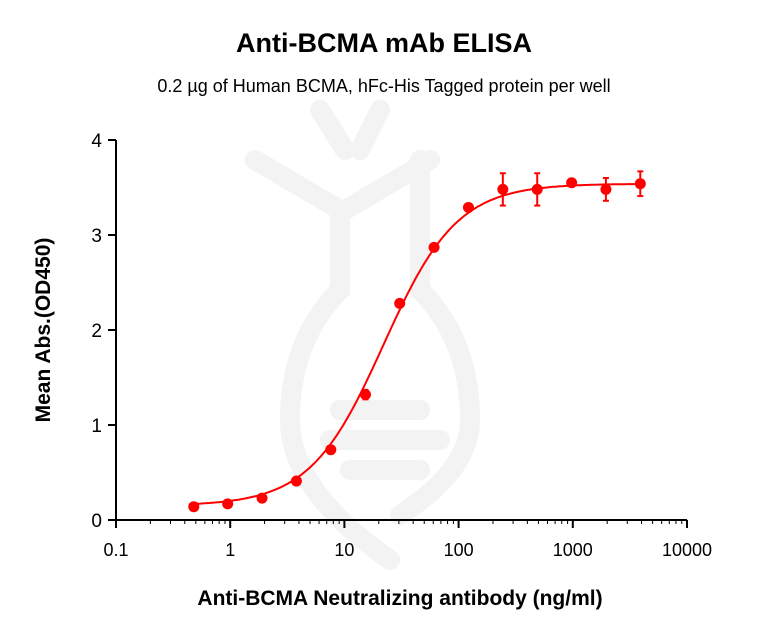 The image size is (768, 642). I want to click on x-tick-label: 0.1, so click(115, 550).